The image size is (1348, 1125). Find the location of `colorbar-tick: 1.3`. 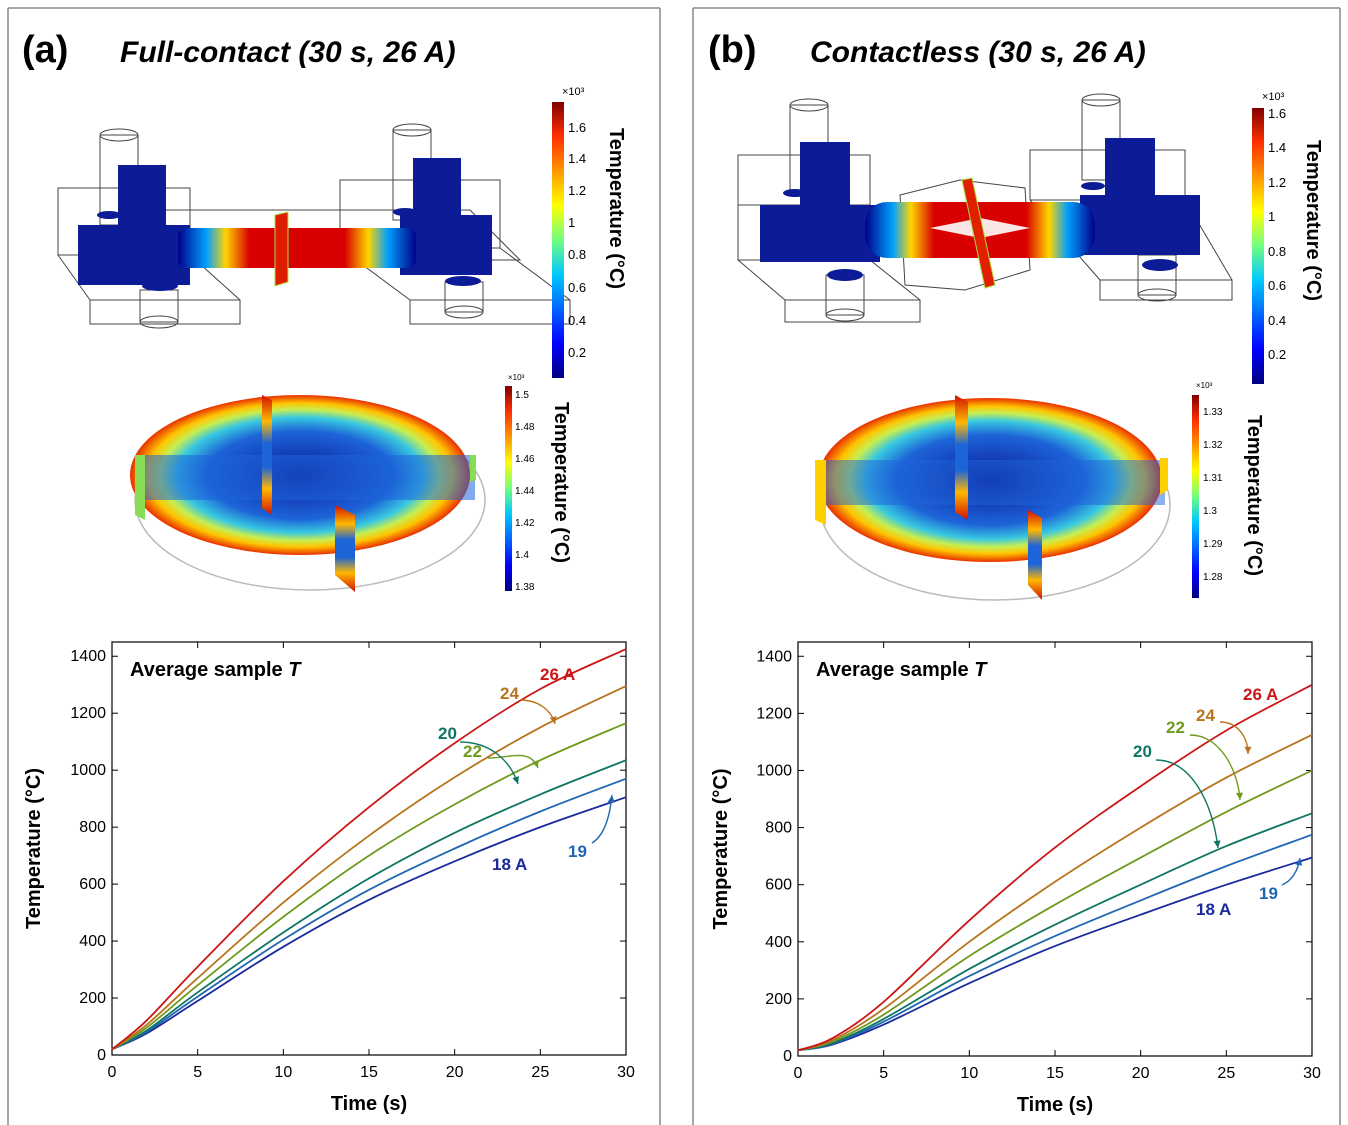

colorbar-tick: 1.3 is located at coordinates (1210, 511).